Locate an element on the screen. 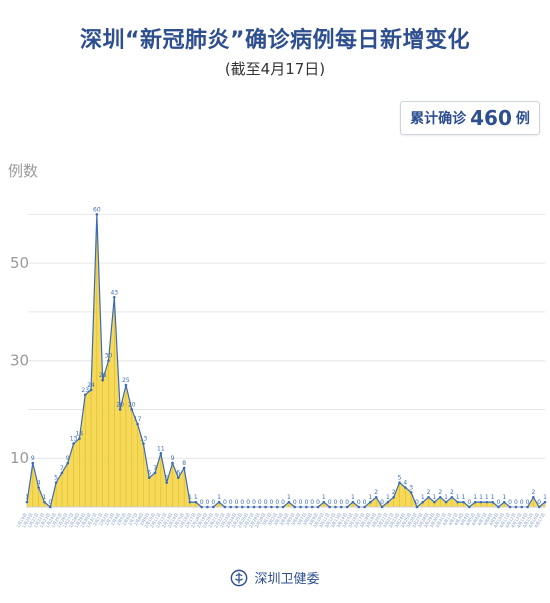  data-label: 17 is located at coordinates (138, 419).